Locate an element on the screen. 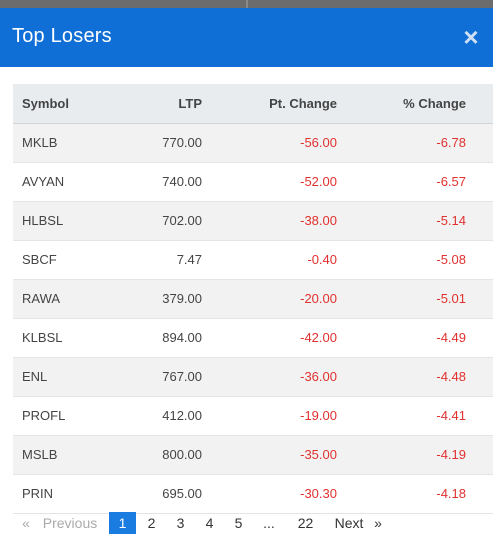 Image resolution: width=493 pixels, height=537 pixels. cell-symbol: AVYAN is located at coordinates (60, 182).